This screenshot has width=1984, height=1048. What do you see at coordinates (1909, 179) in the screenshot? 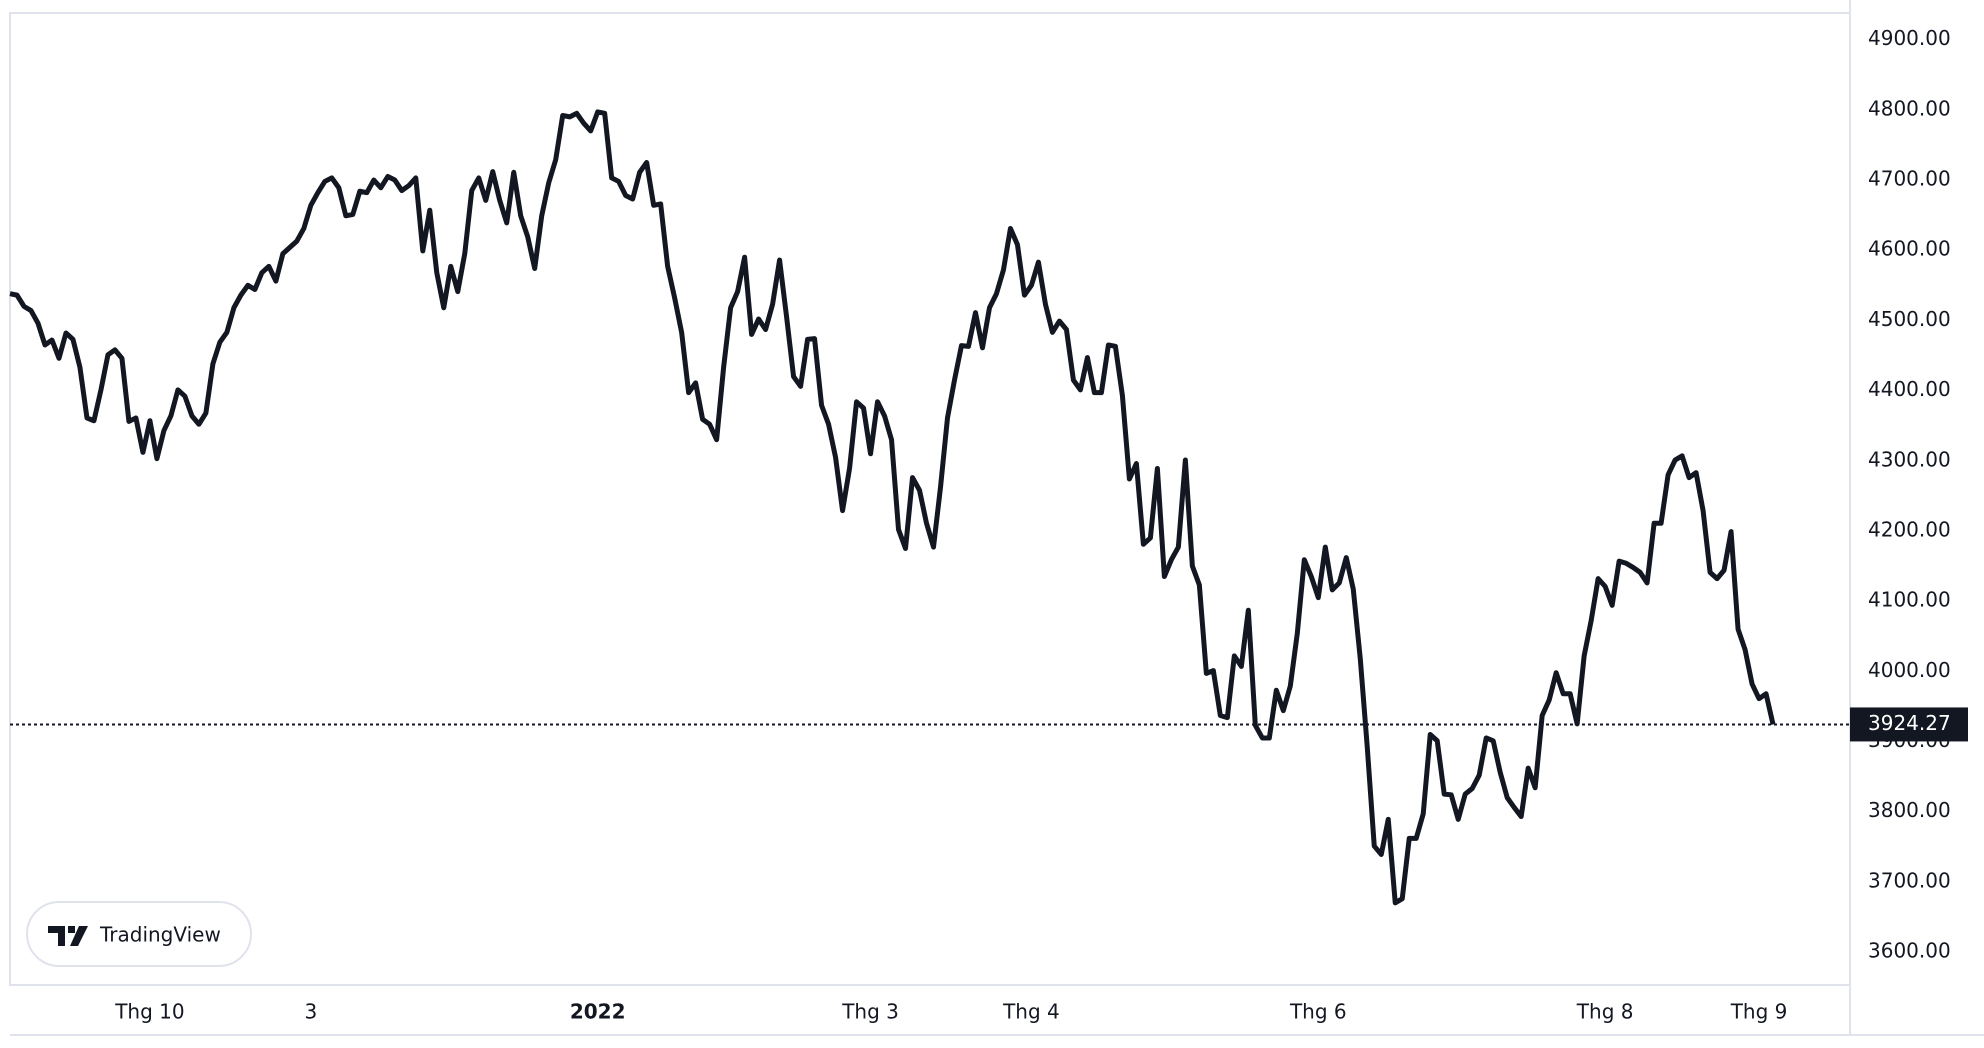
I see `y-tick-label: 4700.00` at bounding box center [1909, 179].